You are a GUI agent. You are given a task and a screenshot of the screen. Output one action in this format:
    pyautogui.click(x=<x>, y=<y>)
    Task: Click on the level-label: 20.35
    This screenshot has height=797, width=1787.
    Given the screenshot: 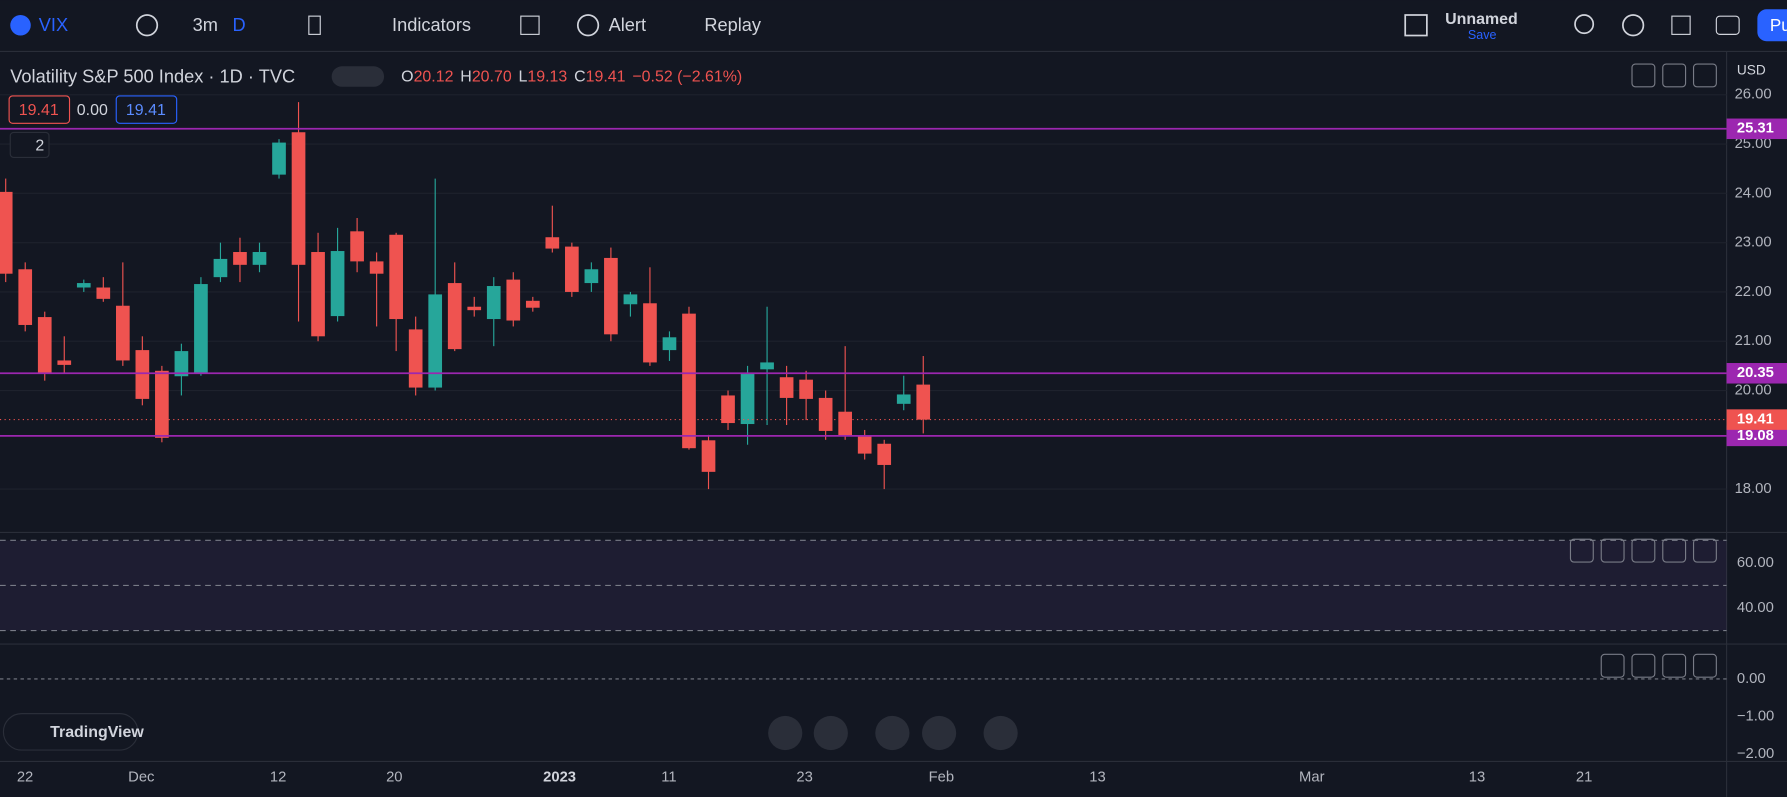 What is the action you would take?
    pyautogui.click(x=1755, y=373)
    